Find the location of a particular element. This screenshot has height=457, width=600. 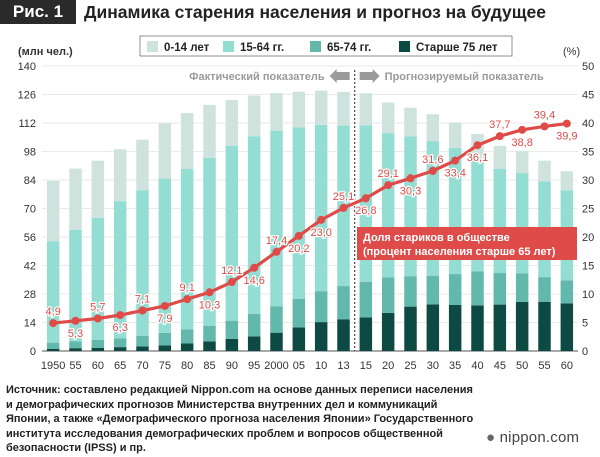

x-tick-label: 45 is located at coordinates (500, 366).